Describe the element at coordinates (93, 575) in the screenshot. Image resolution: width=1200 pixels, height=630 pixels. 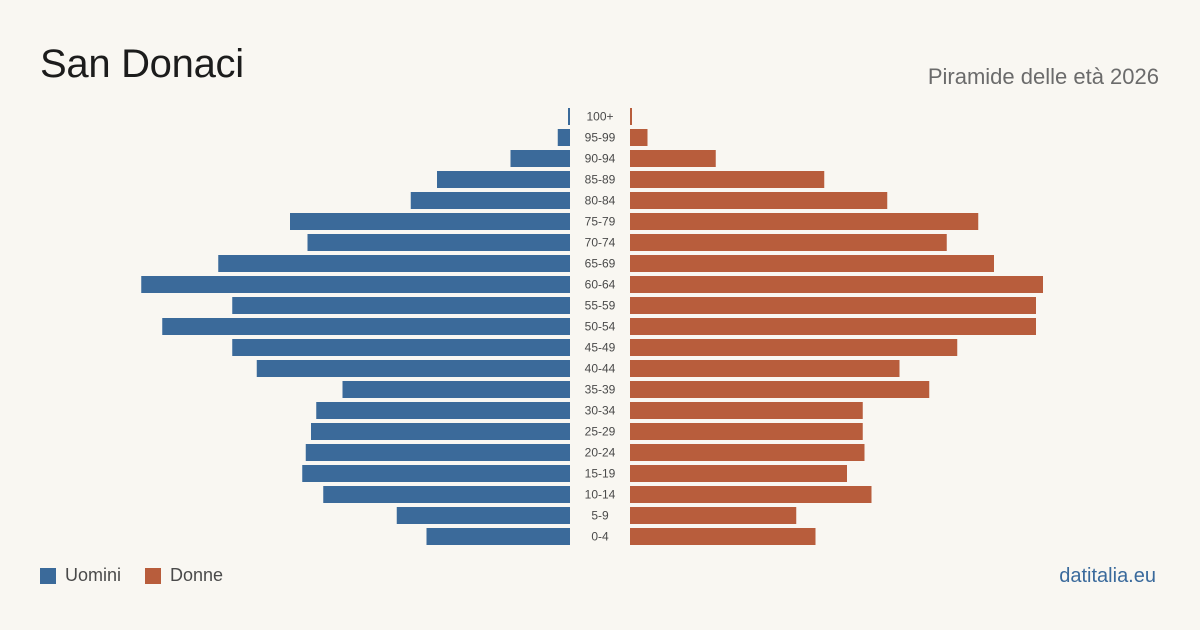
I see `legend-label-men: Uomini` at that location.